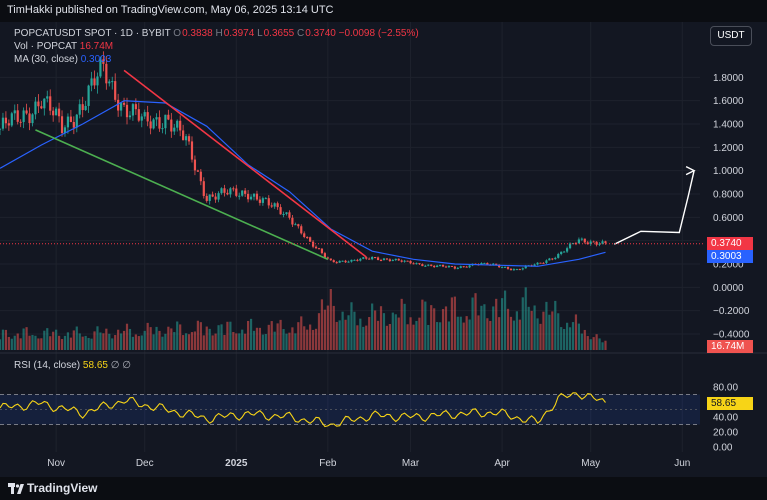  I want to click on legend-high-value: 0.3974, so click(239, 33).